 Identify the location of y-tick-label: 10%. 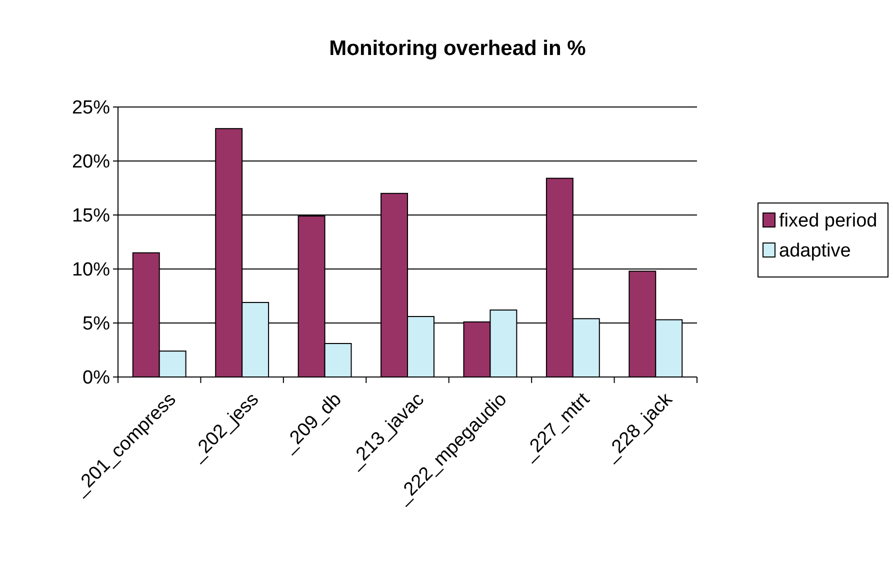
(91, 270).